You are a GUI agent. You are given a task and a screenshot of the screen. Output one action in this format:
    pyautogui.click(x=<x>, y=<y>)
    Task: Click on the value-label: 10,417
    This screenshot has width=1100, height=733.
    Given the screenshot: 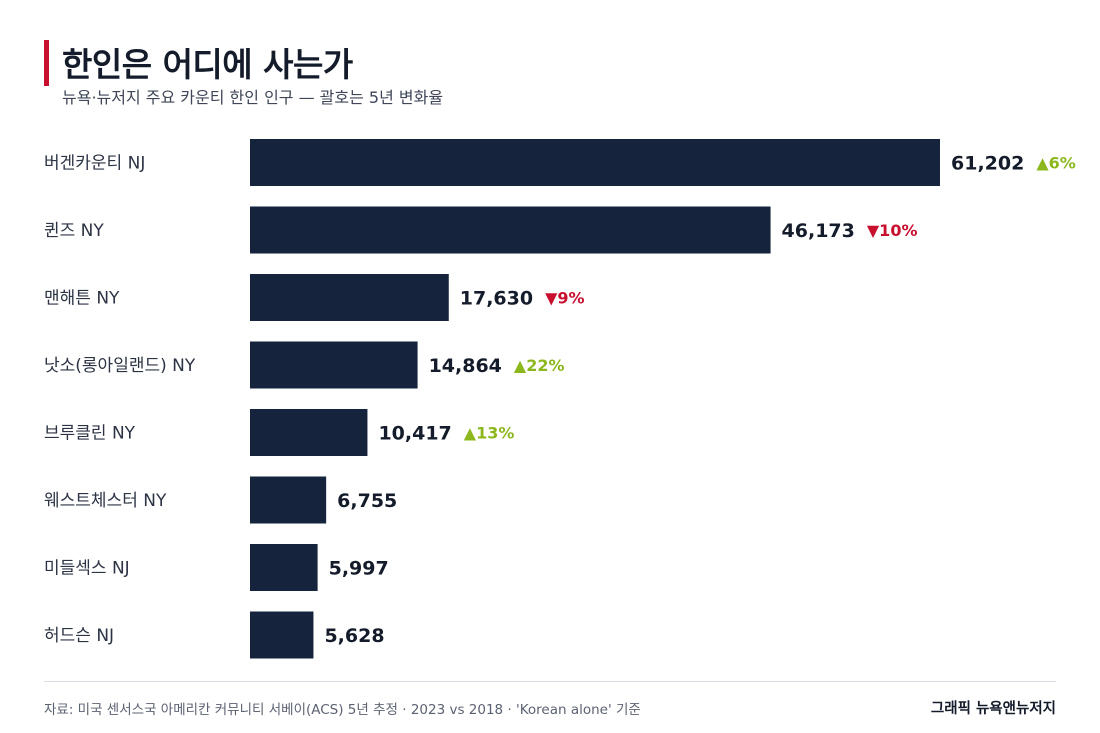 What is the action you would take?
    pyautogui.click(x=414, y=434)
    